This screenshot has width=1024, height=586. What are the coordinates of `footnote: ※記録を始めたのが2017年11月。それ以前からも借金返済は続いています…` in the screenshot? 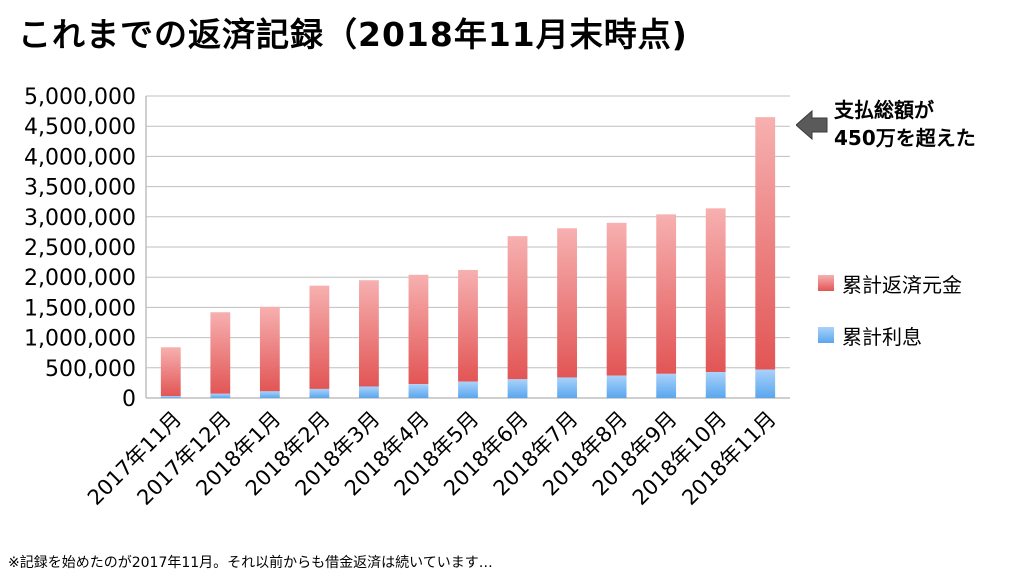 It's located at (250, 563).